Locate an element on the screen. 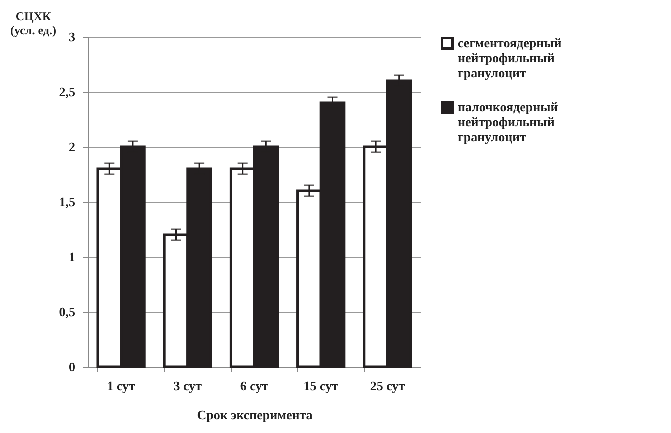 Image resolution: width=671 pixels, height=433 pixels. y-tick-label: 2 is located at coordinates (72, 147).